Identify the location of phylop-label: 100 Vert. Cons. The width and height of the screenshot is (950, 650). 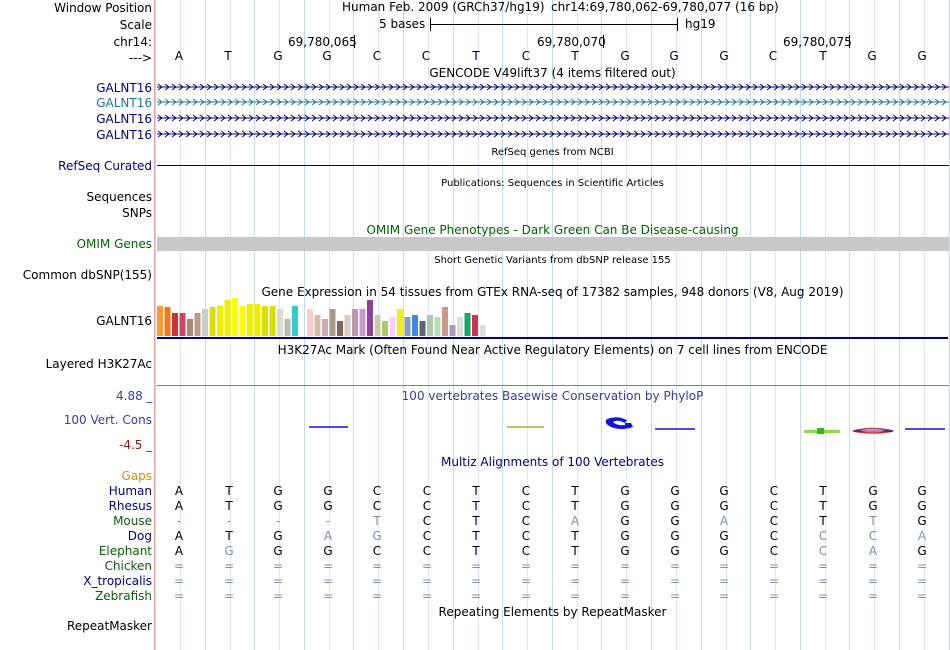
(107, 420).